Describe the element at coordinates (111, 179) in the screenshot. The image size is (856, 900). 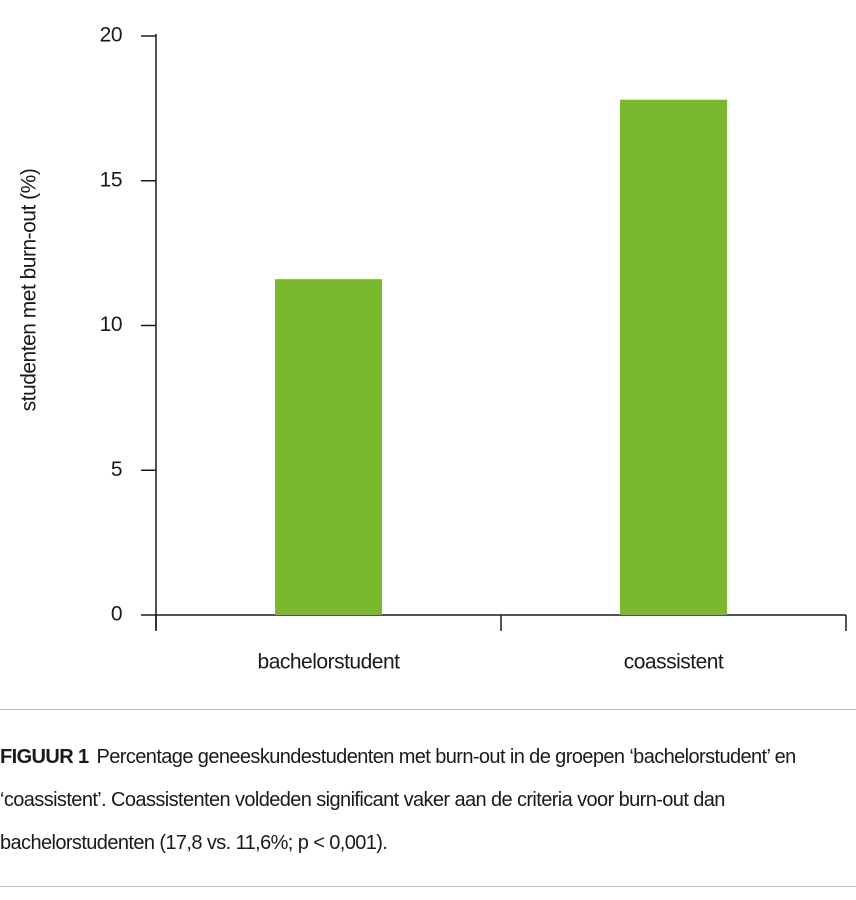
I see `y-tick-label: 15` at that location.